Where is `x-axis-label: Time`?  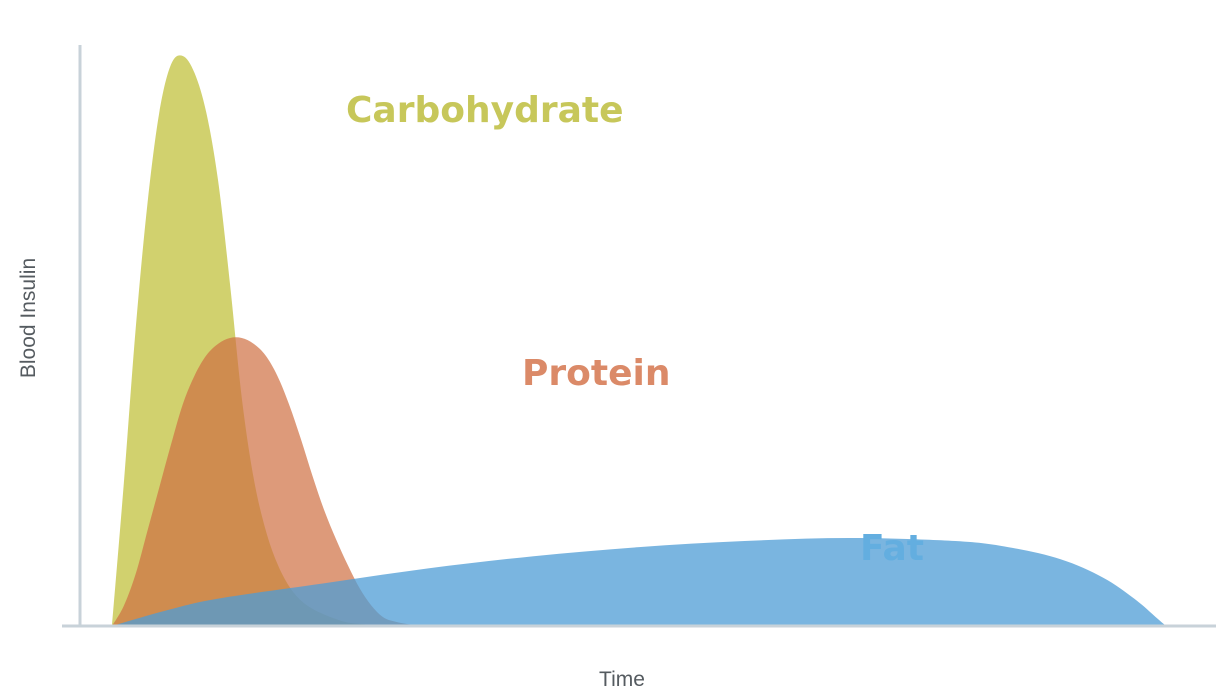 x-axis-label: Time is located at coordinates (622, 679).